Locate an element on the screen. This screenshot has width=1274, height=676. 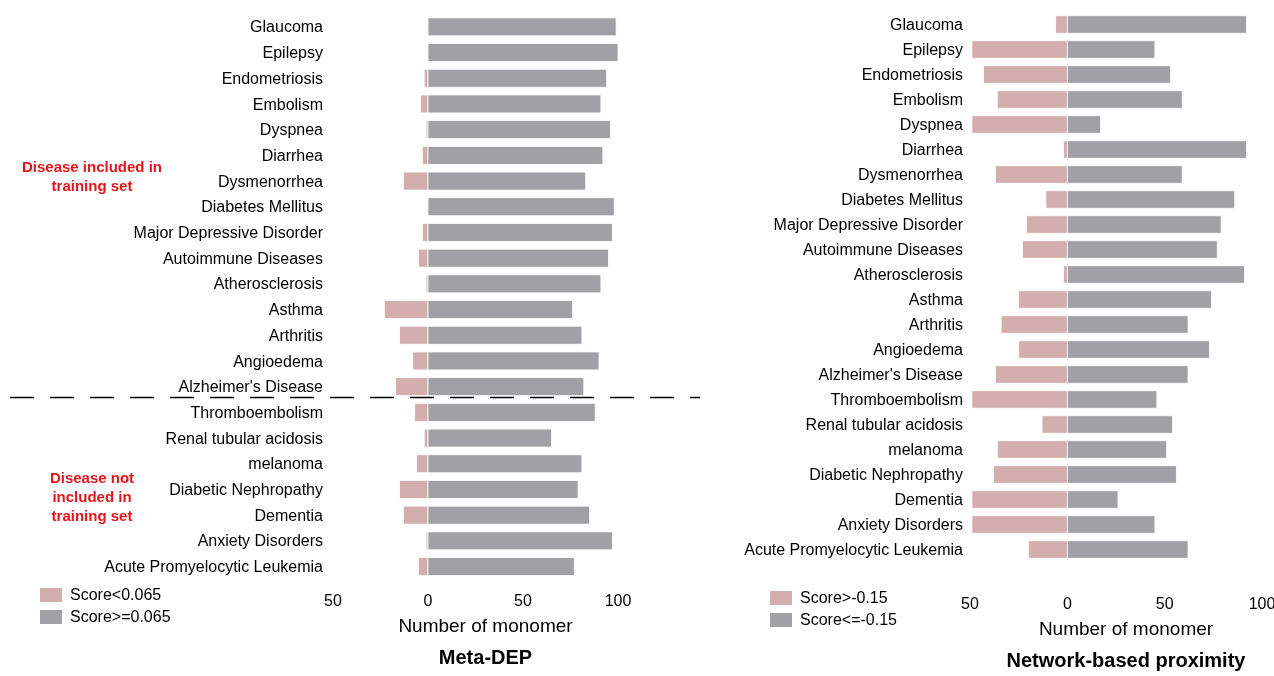
legend-label: Score>=0.065 is located at coordinates (120, 616).